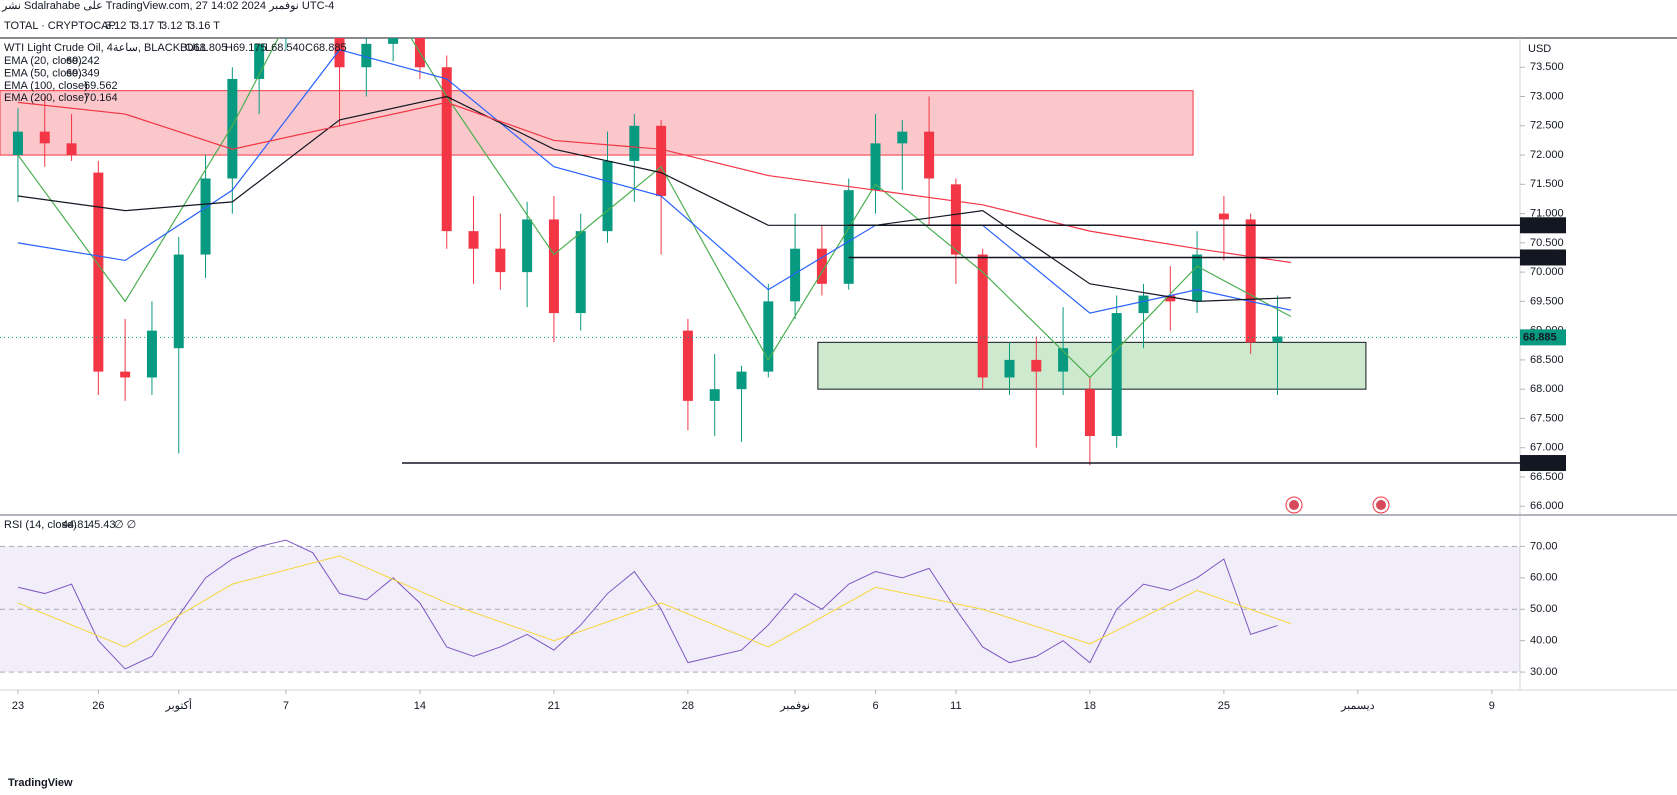  I want to click on y-tick-label: 71.000, so click(1547, 213).